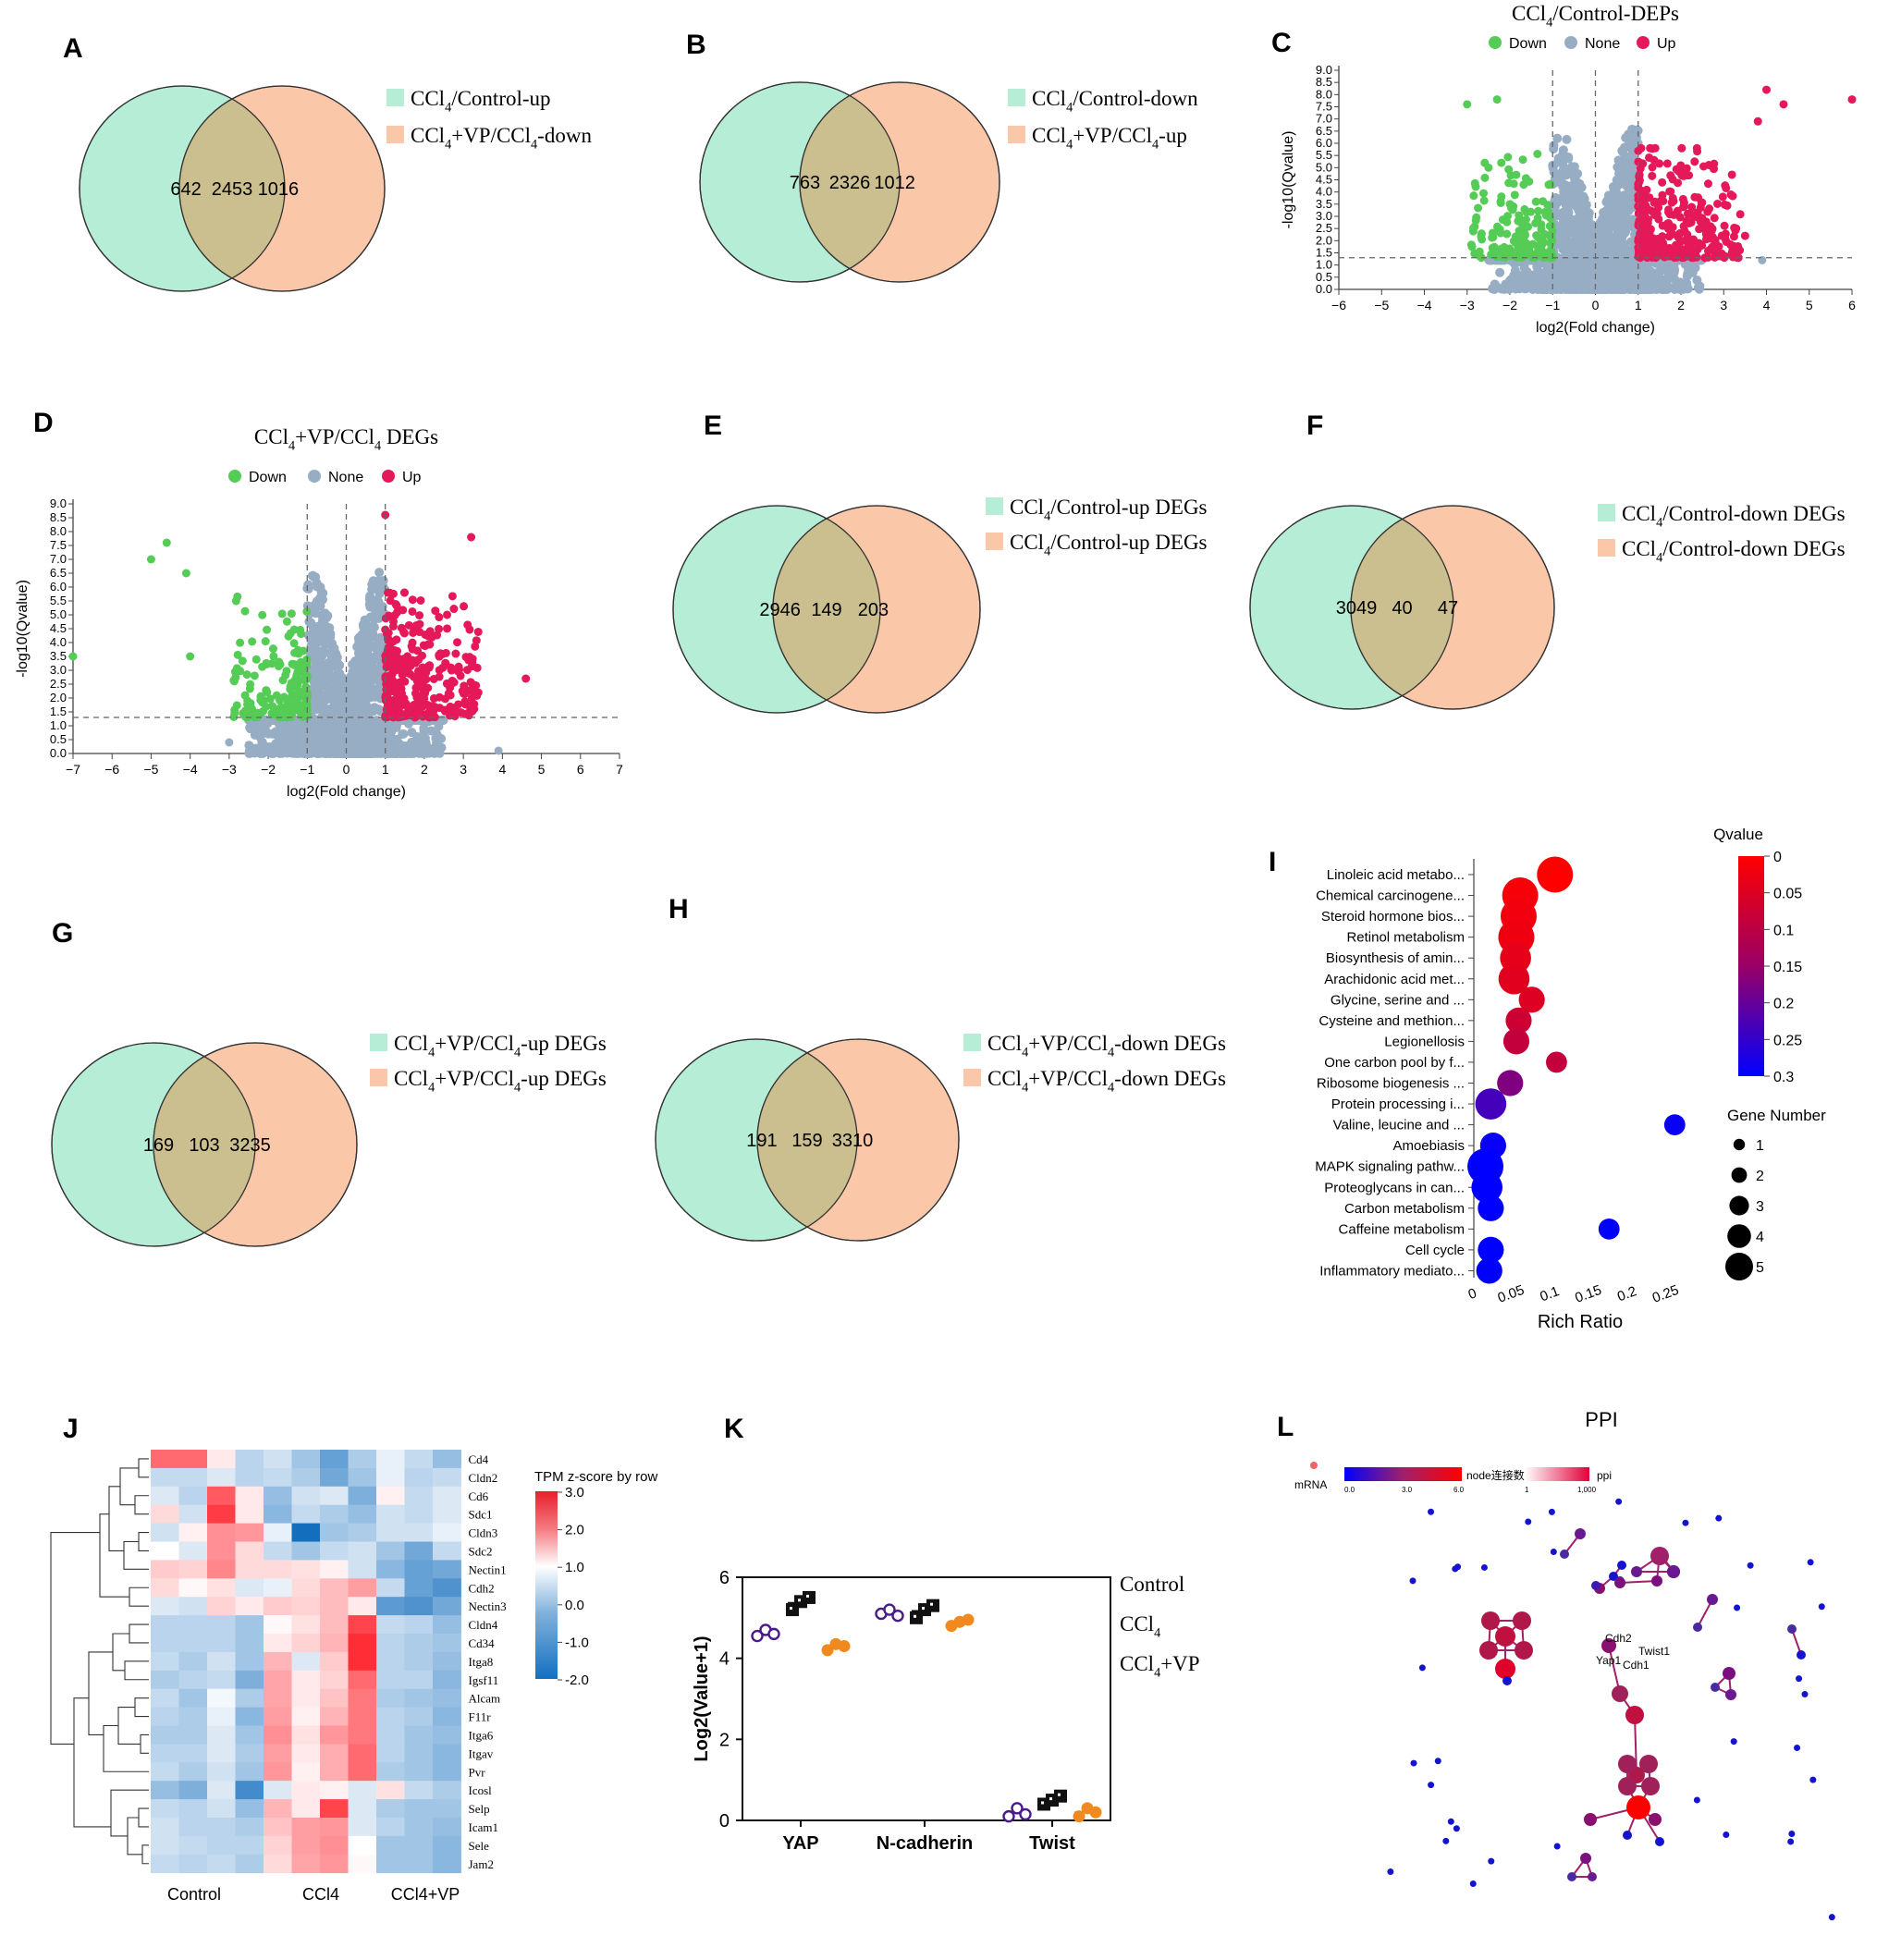 This screenshot has width=1901, height=1960. I want to click on panel-label-e: E, so click(713, 426).